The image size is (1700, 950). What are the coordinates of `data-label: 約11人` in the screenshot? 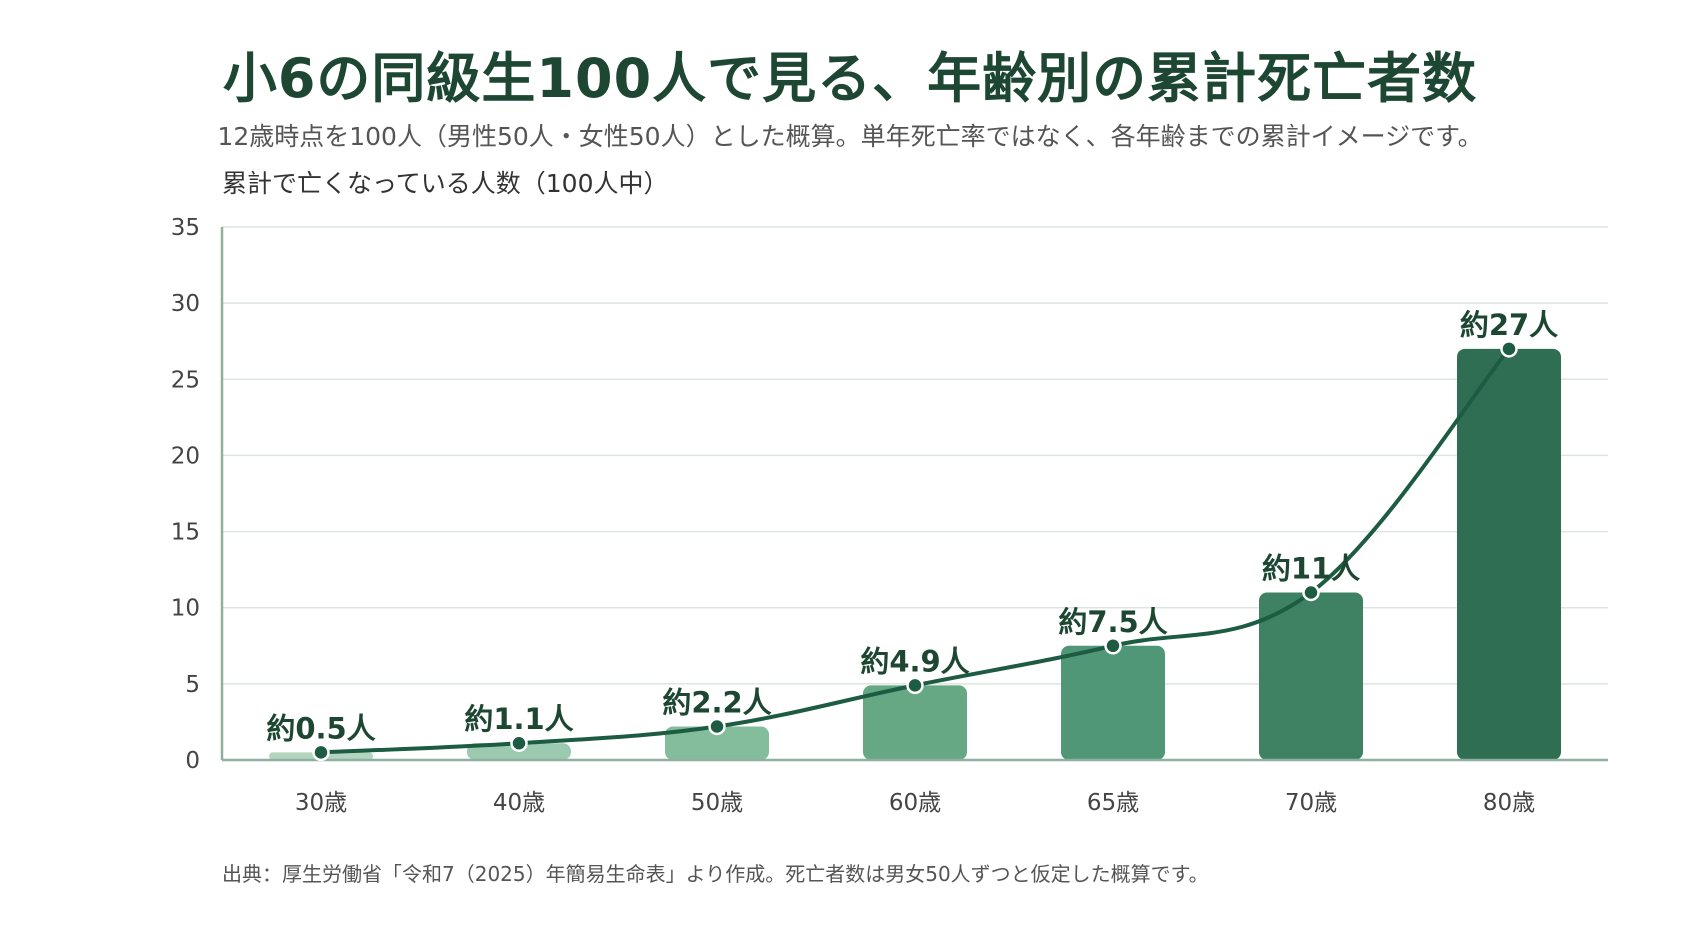 It's located at (1311, 568).